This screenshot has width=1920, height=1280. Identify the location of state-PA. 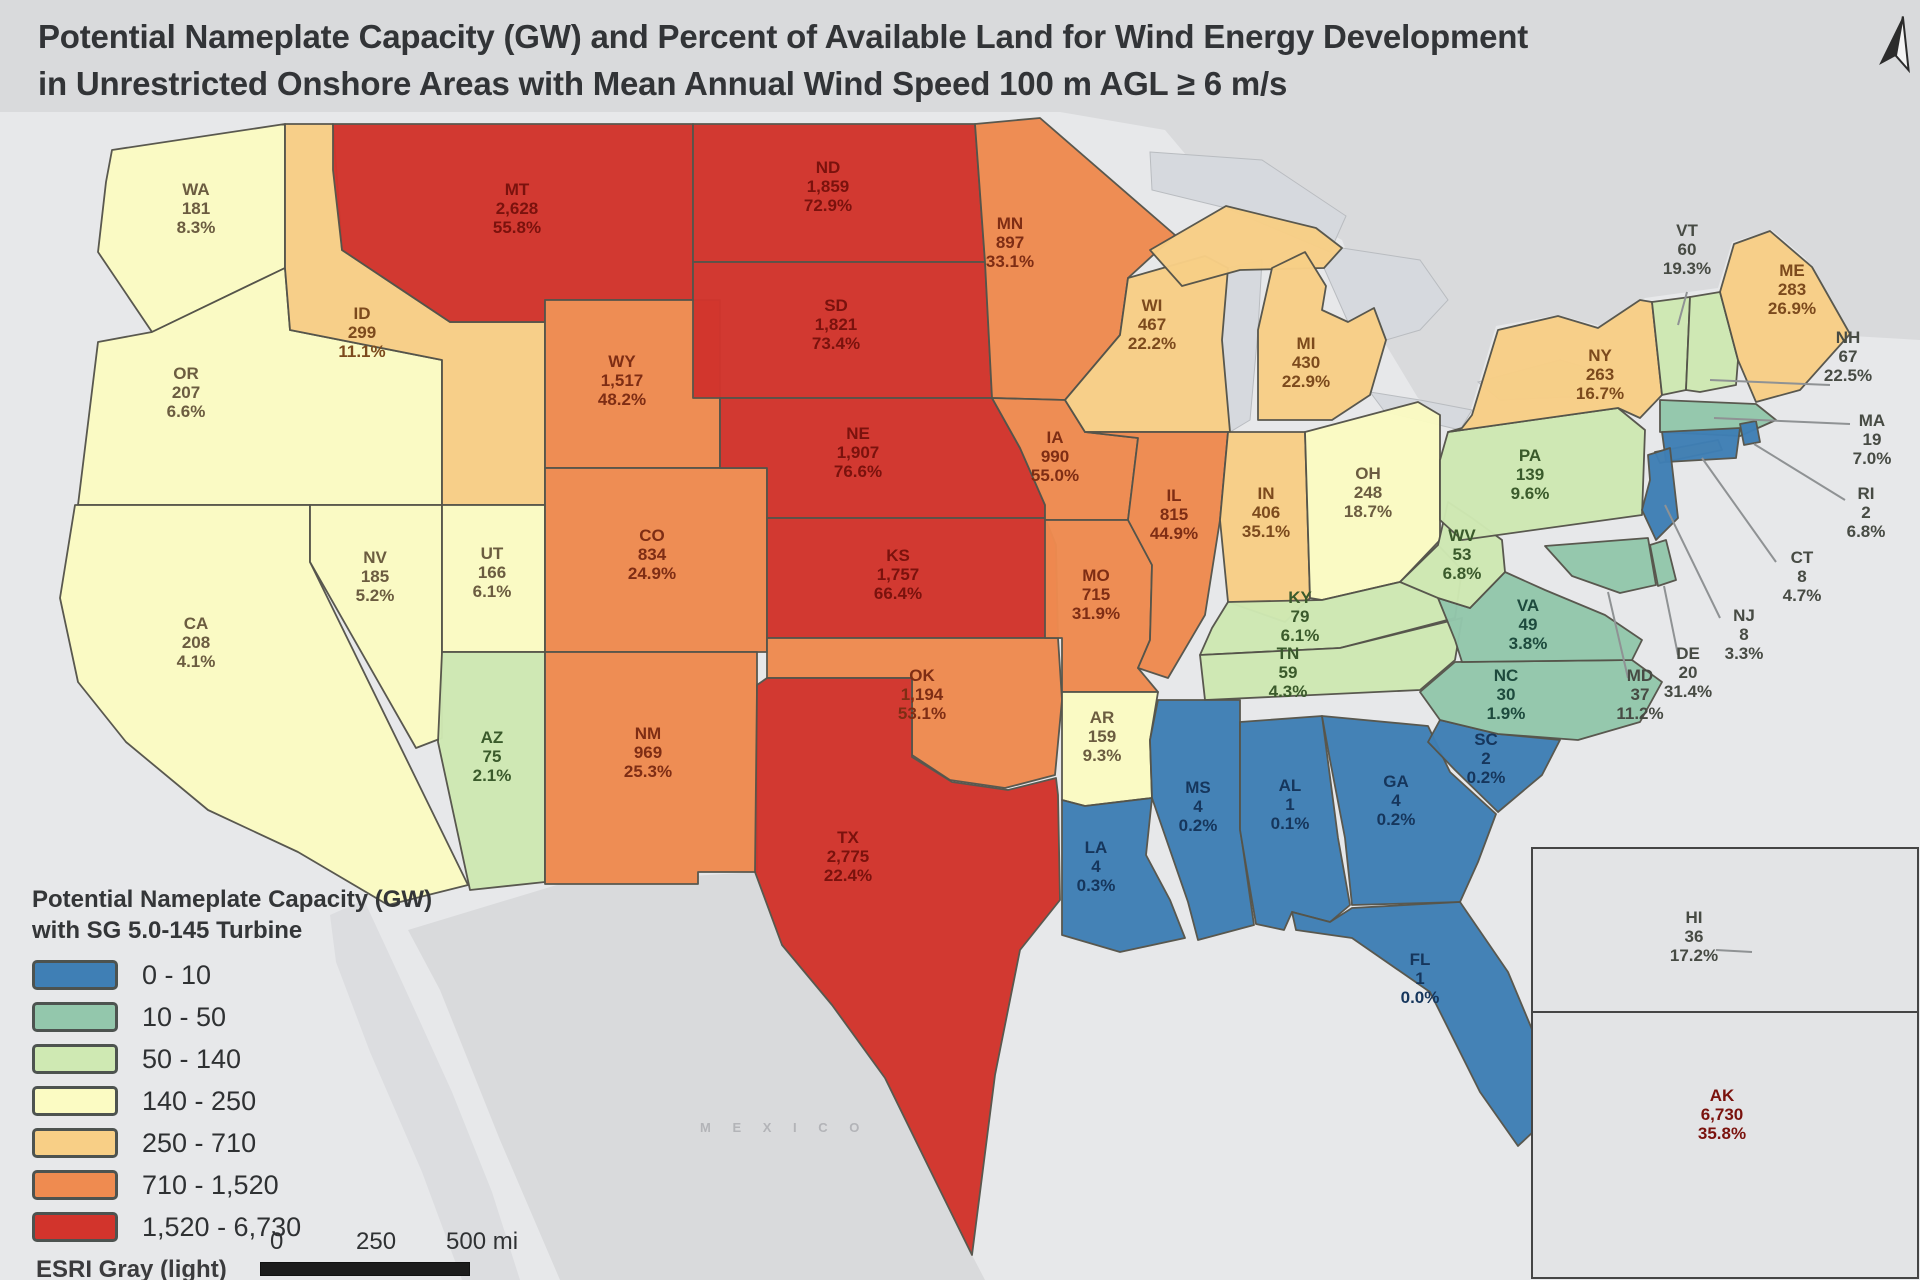
(1542, 474).